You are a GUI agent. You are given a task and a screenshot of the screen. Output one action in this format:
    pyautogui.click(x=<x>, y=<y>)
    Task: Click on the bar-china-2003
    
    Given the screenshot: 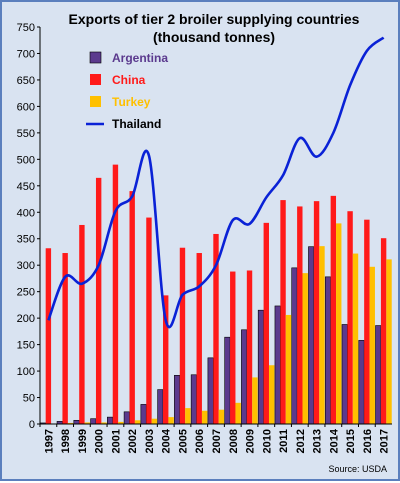 What is the action you would take?
    pyautogui.click(x=148, y=321)
    